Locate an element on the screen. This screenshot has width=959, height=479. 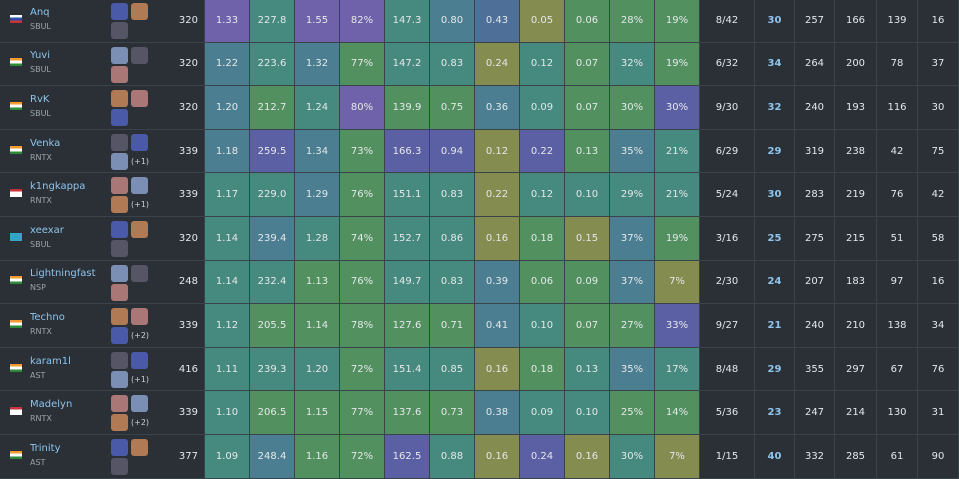
stat-cell: 319 is located at coordinates (815, 151).